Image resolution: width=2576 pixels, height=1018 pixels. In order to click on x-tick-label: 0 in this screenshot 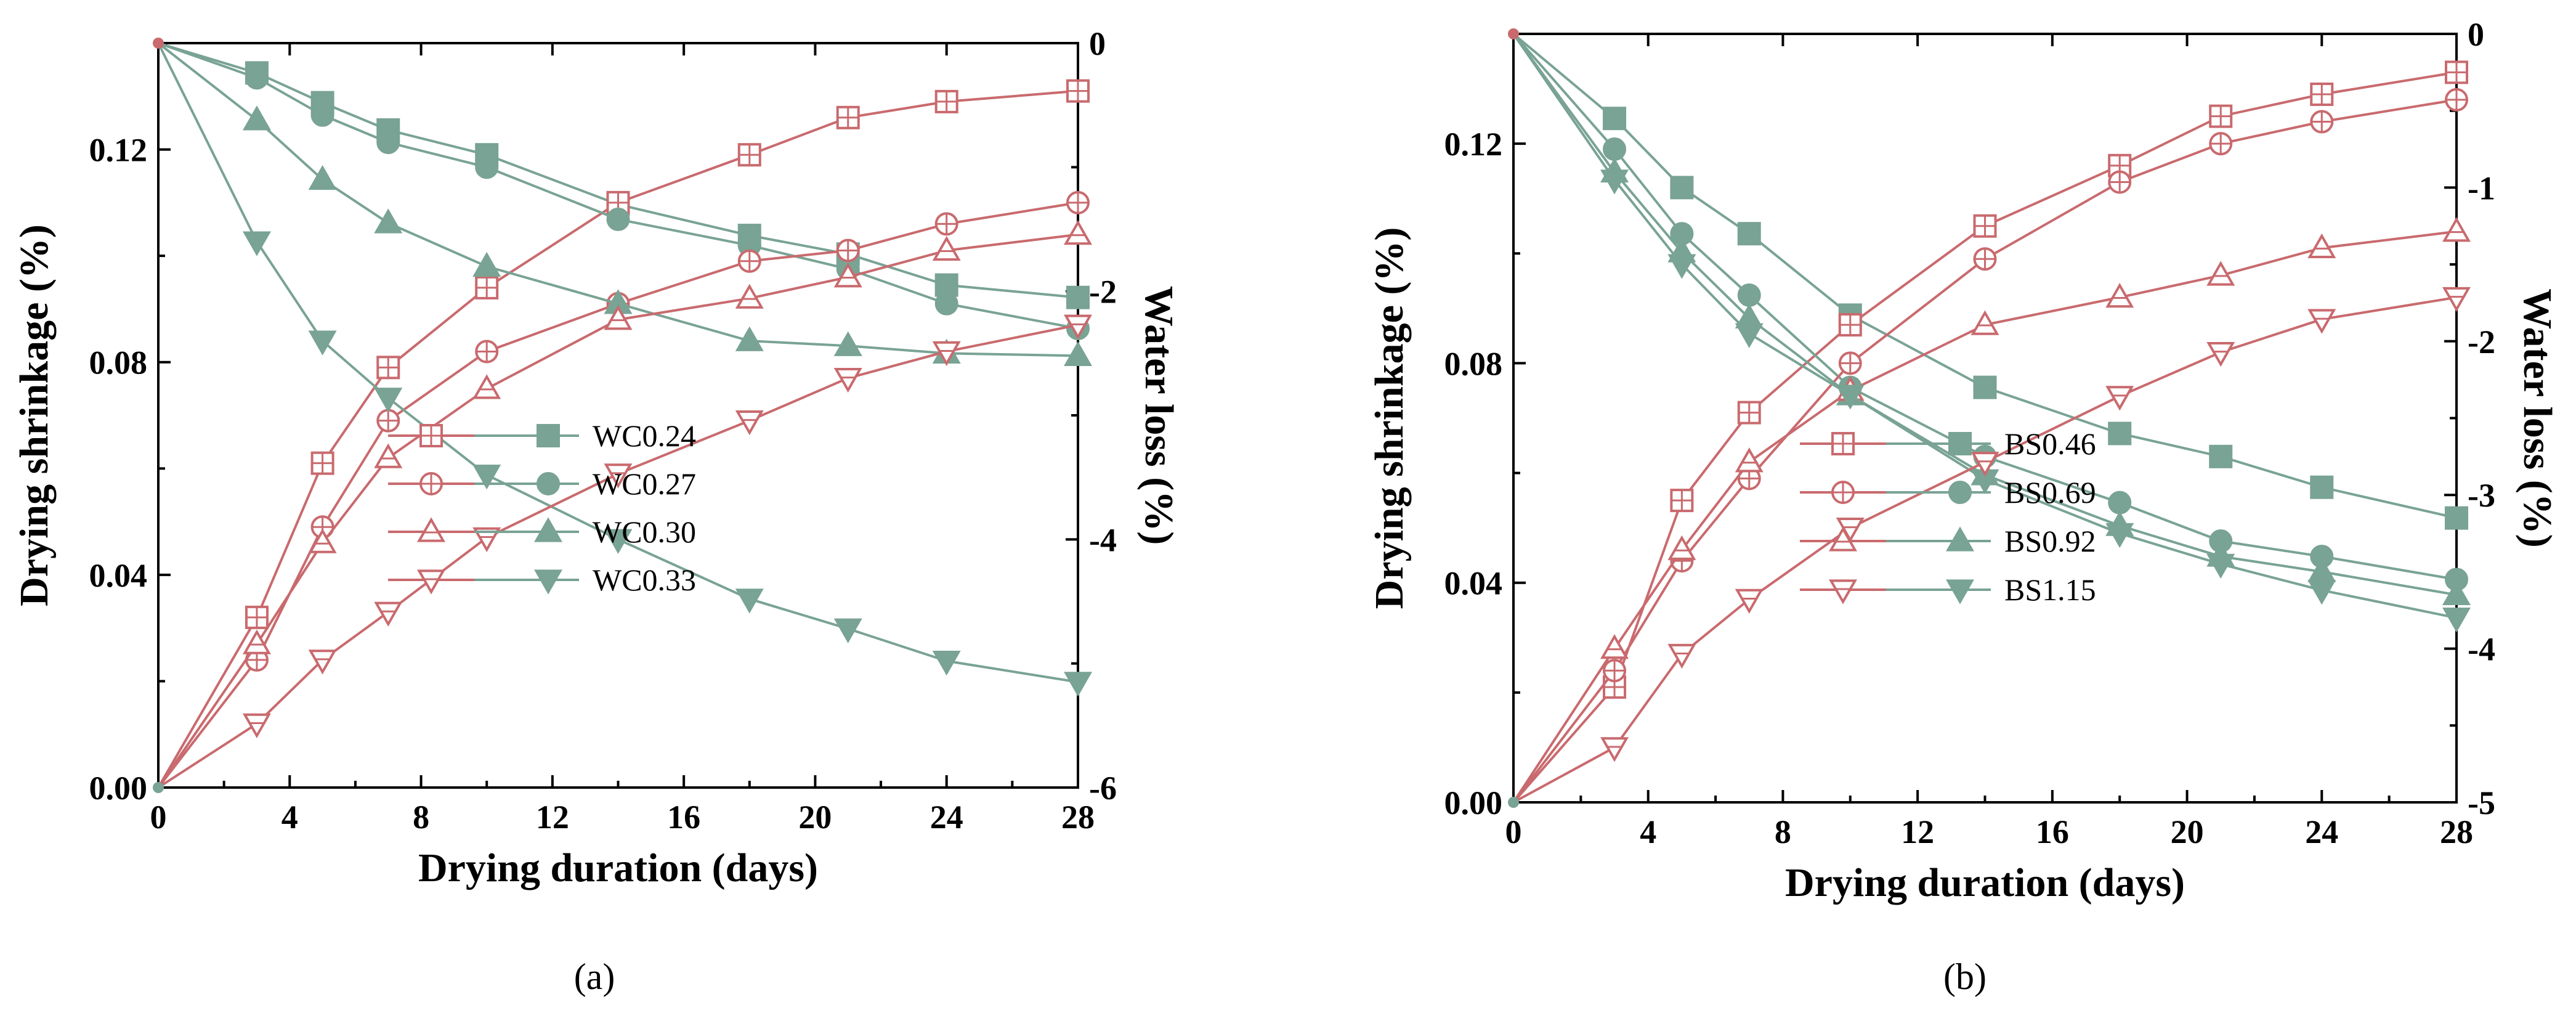, I will do `click(1513, 831)`.